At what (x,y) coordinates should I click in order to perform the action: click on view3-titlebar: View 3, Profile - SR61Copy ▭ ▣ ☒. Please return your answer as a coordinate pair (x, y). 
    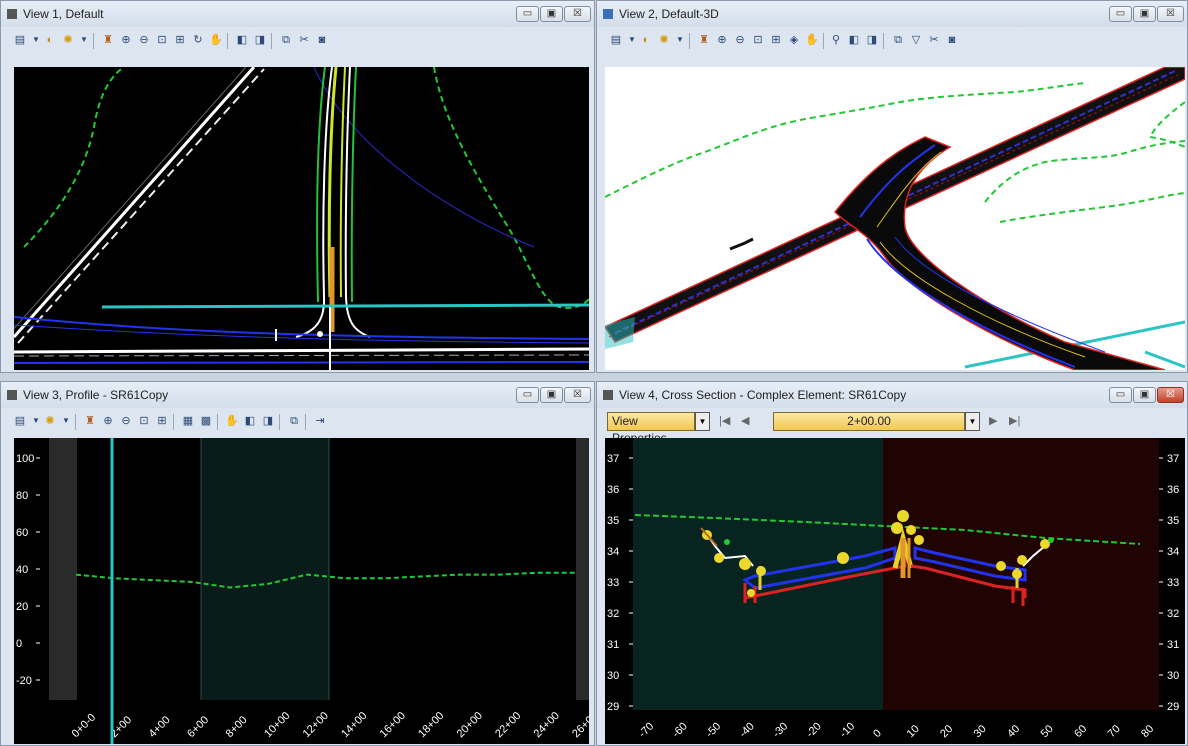
    Looking at the image, I should click on (297, 395).